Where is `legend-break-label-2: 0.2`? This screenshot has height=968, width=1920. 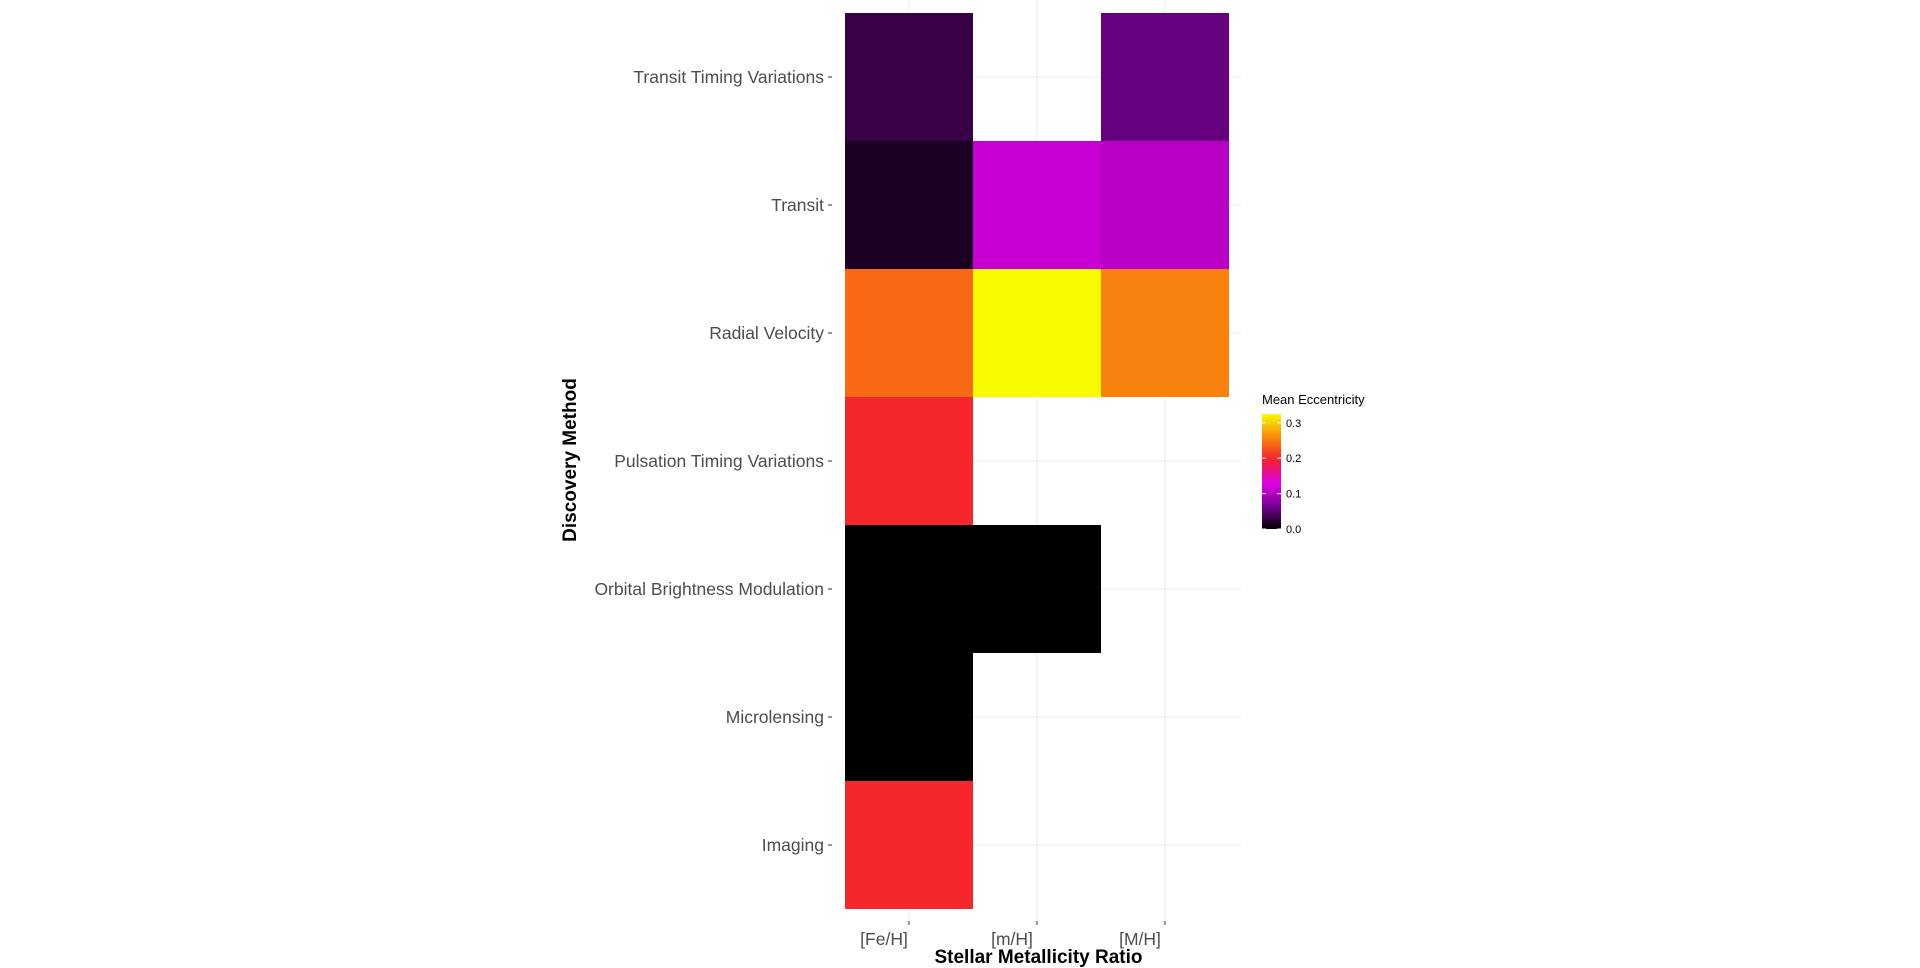
legend-break-label-2: 0.2 is located at coordinates (1293, 459).